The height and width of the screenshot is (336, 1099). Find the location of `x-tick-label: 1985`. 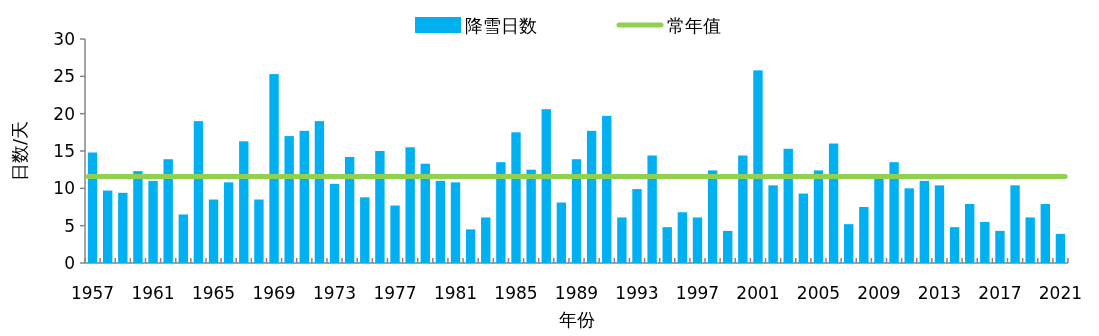

x-tick-label: 1985 is located at coordinates (516, 293).